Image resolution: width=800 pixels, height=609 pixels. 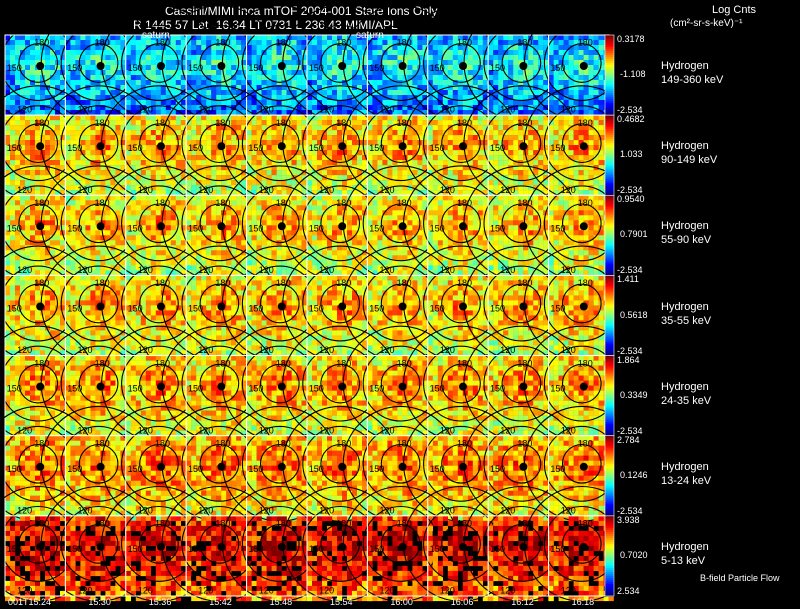 What do you see at coordinates (628, 591) in the screenshot?
I see `colorbar-min-label: 2.534` at bounding box center [628, 591].